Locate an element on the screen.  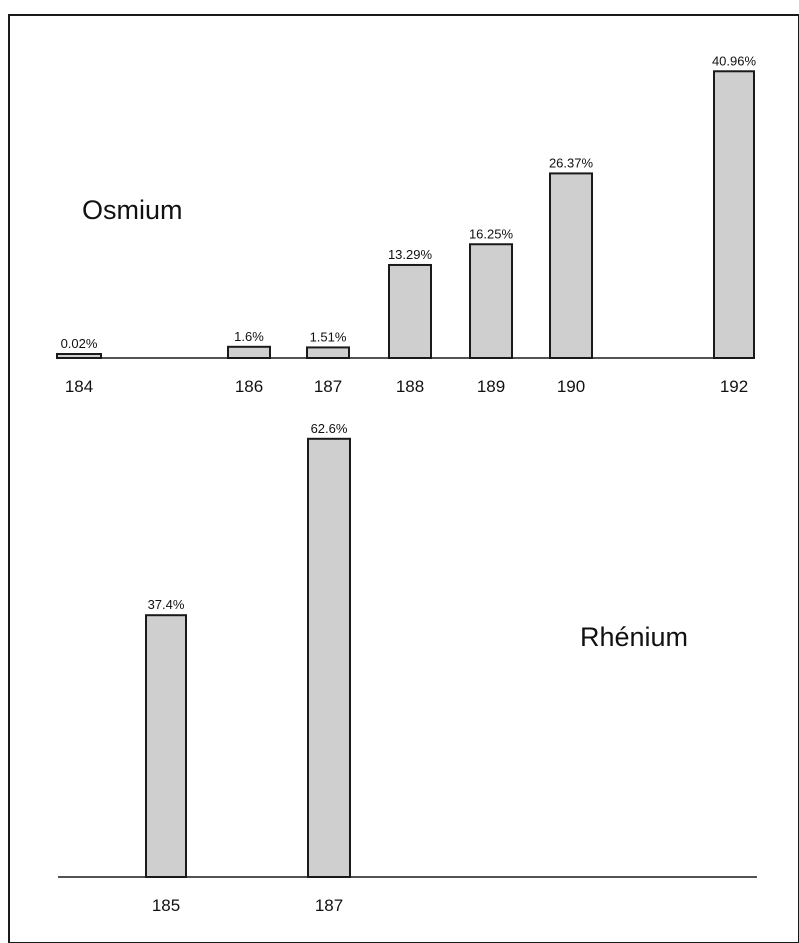
rhnium-value-label-185: 37.4% is located at coordinates (166, 604).